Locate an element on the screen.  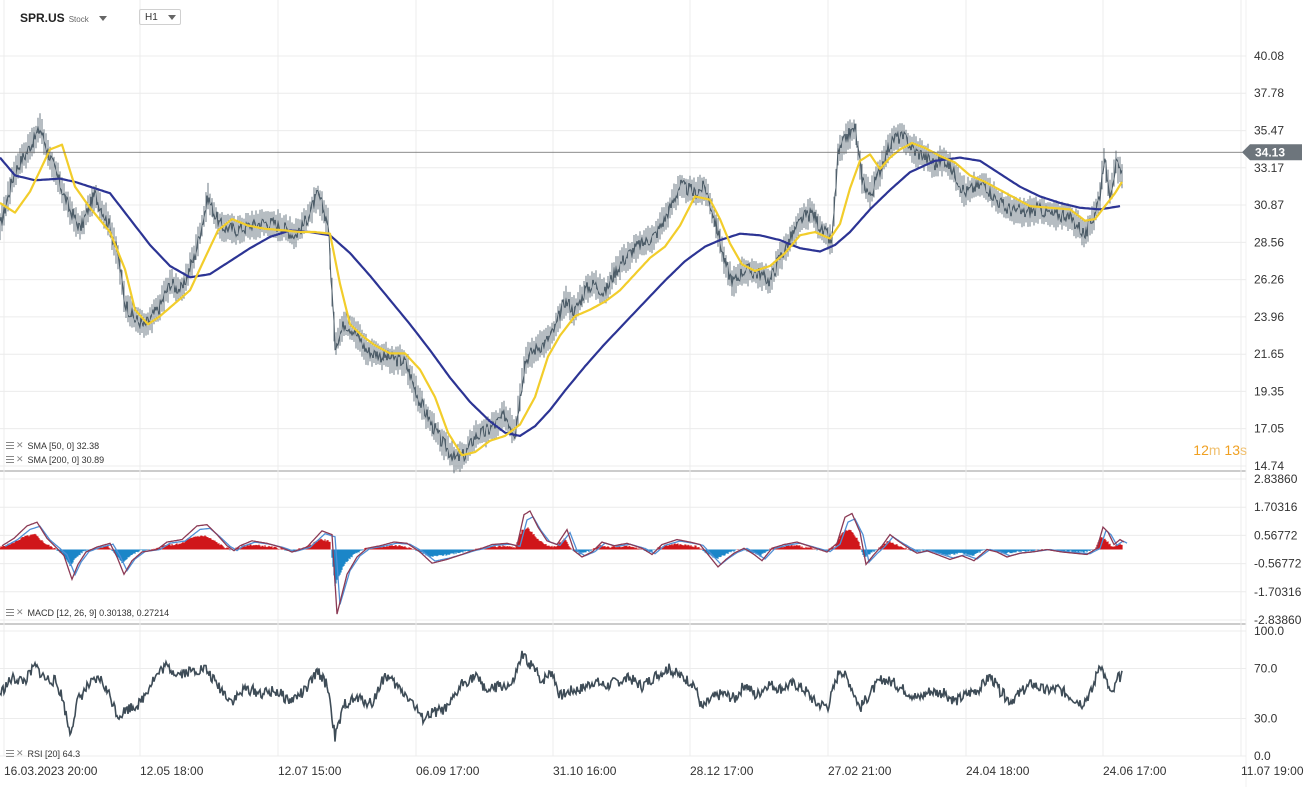
macd-histogram-negative is located at coordinates (575, 567).